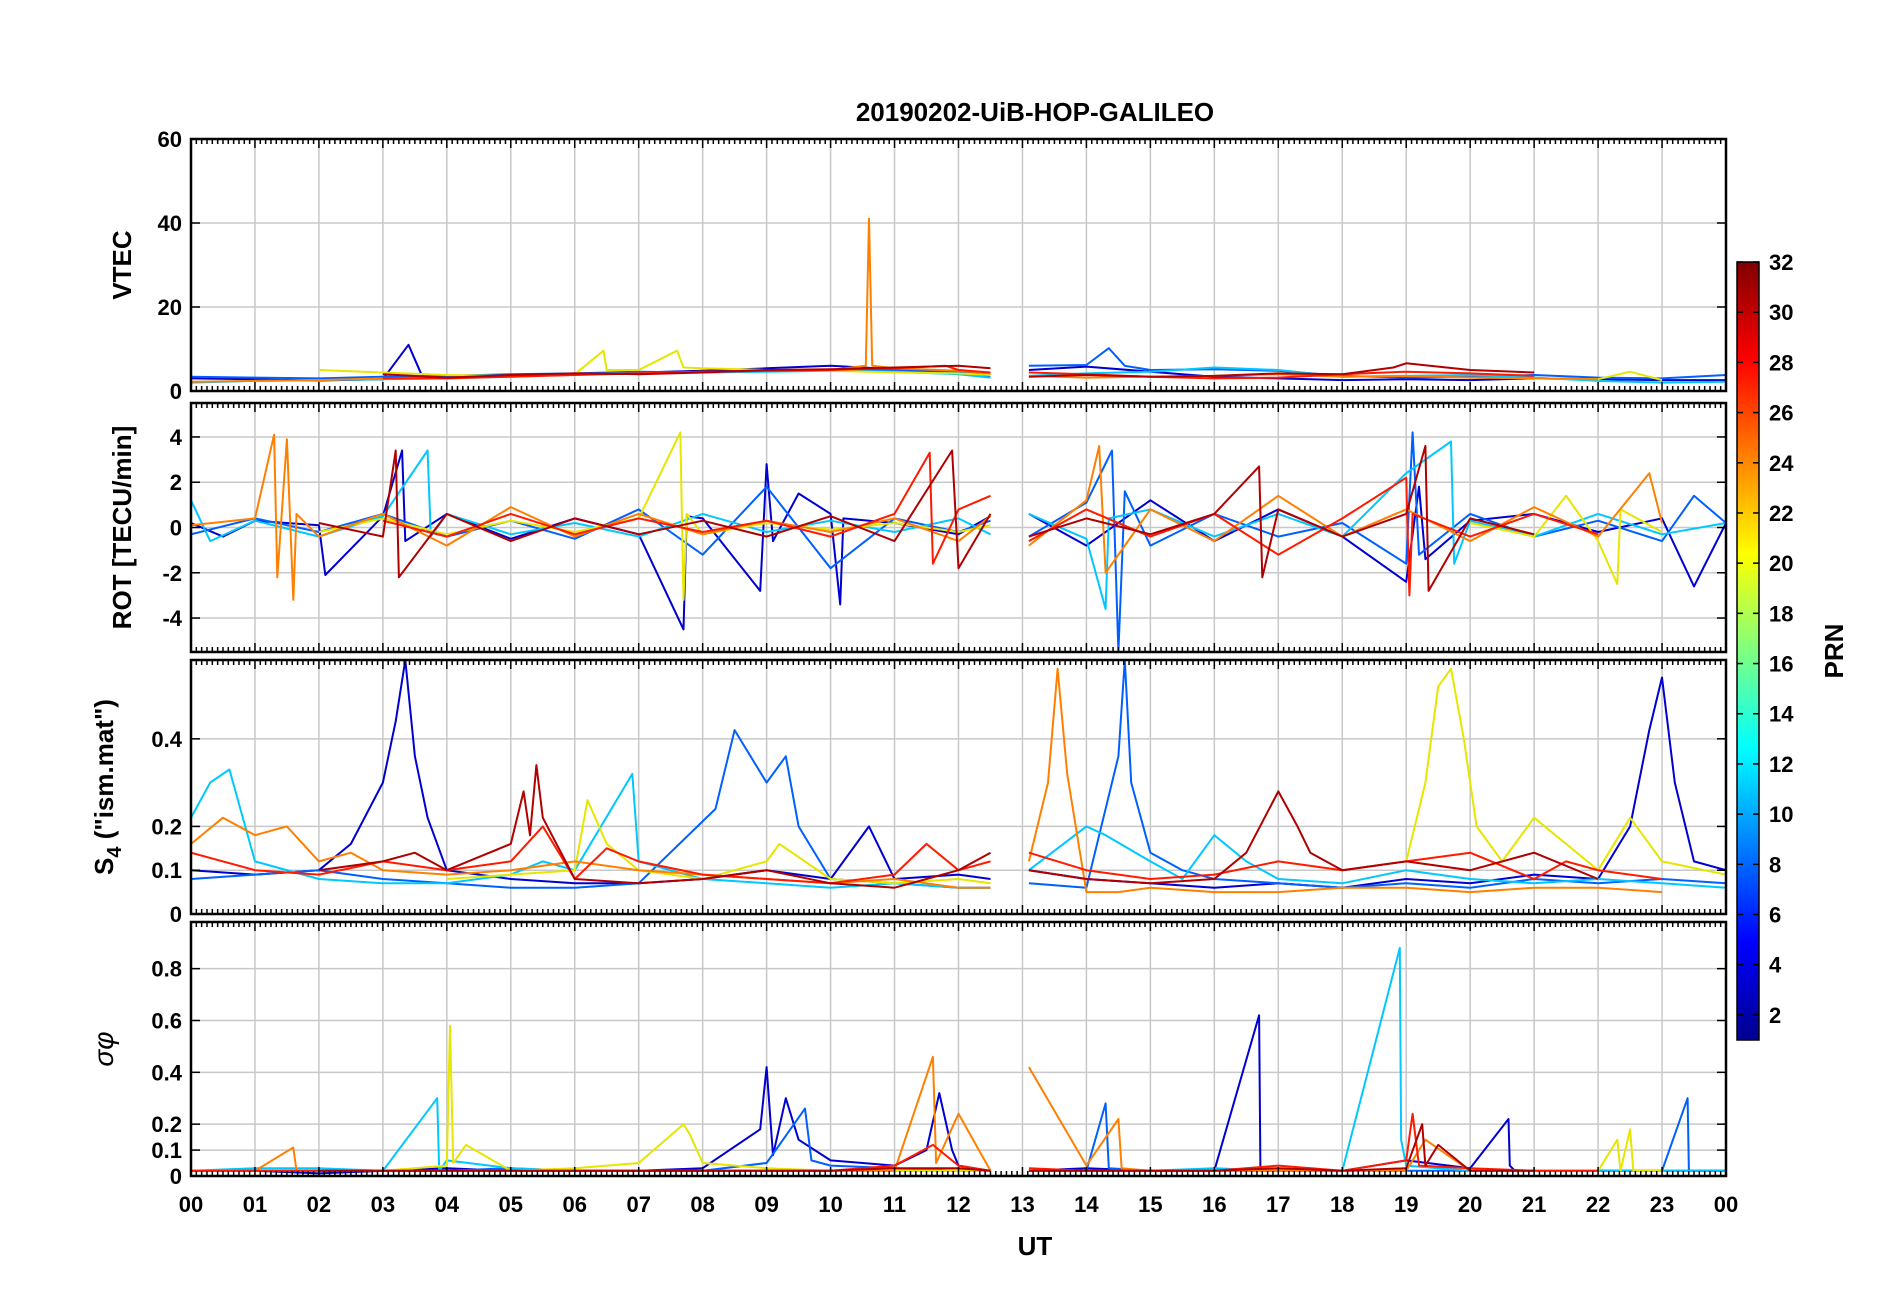 This screenshot has width=1902, height=1292. I want to click on y-axis-label-main: S, so click(104, 866).